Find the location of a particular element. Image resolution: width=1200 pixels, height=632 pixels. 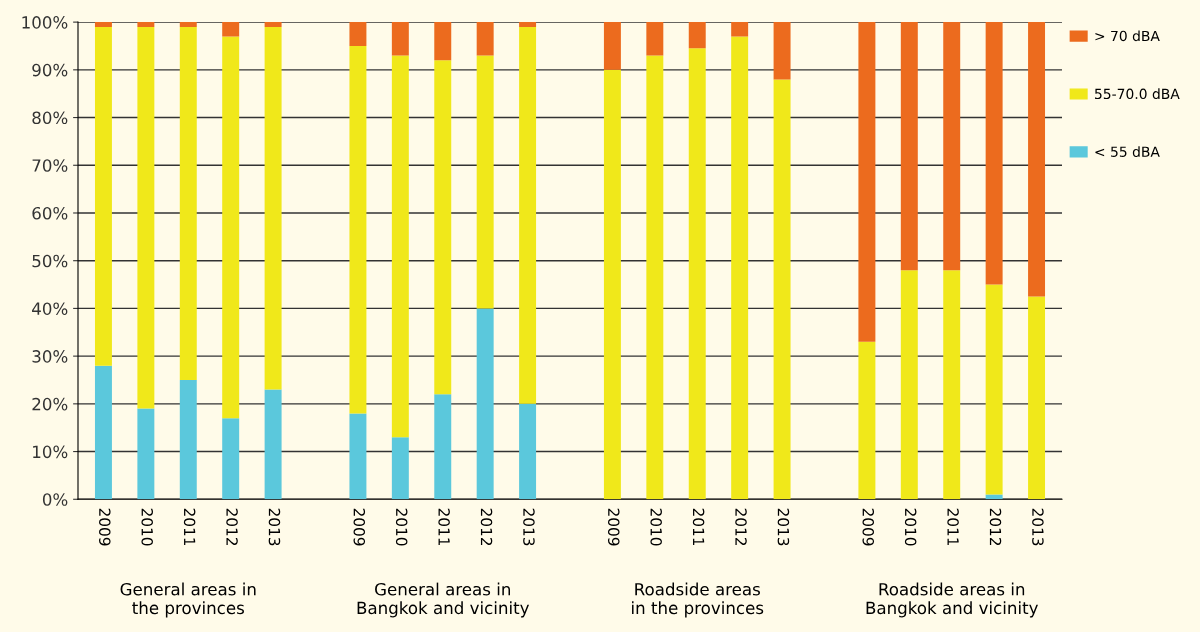

y-tick-label: 50% is located at coordinates (50, 261).